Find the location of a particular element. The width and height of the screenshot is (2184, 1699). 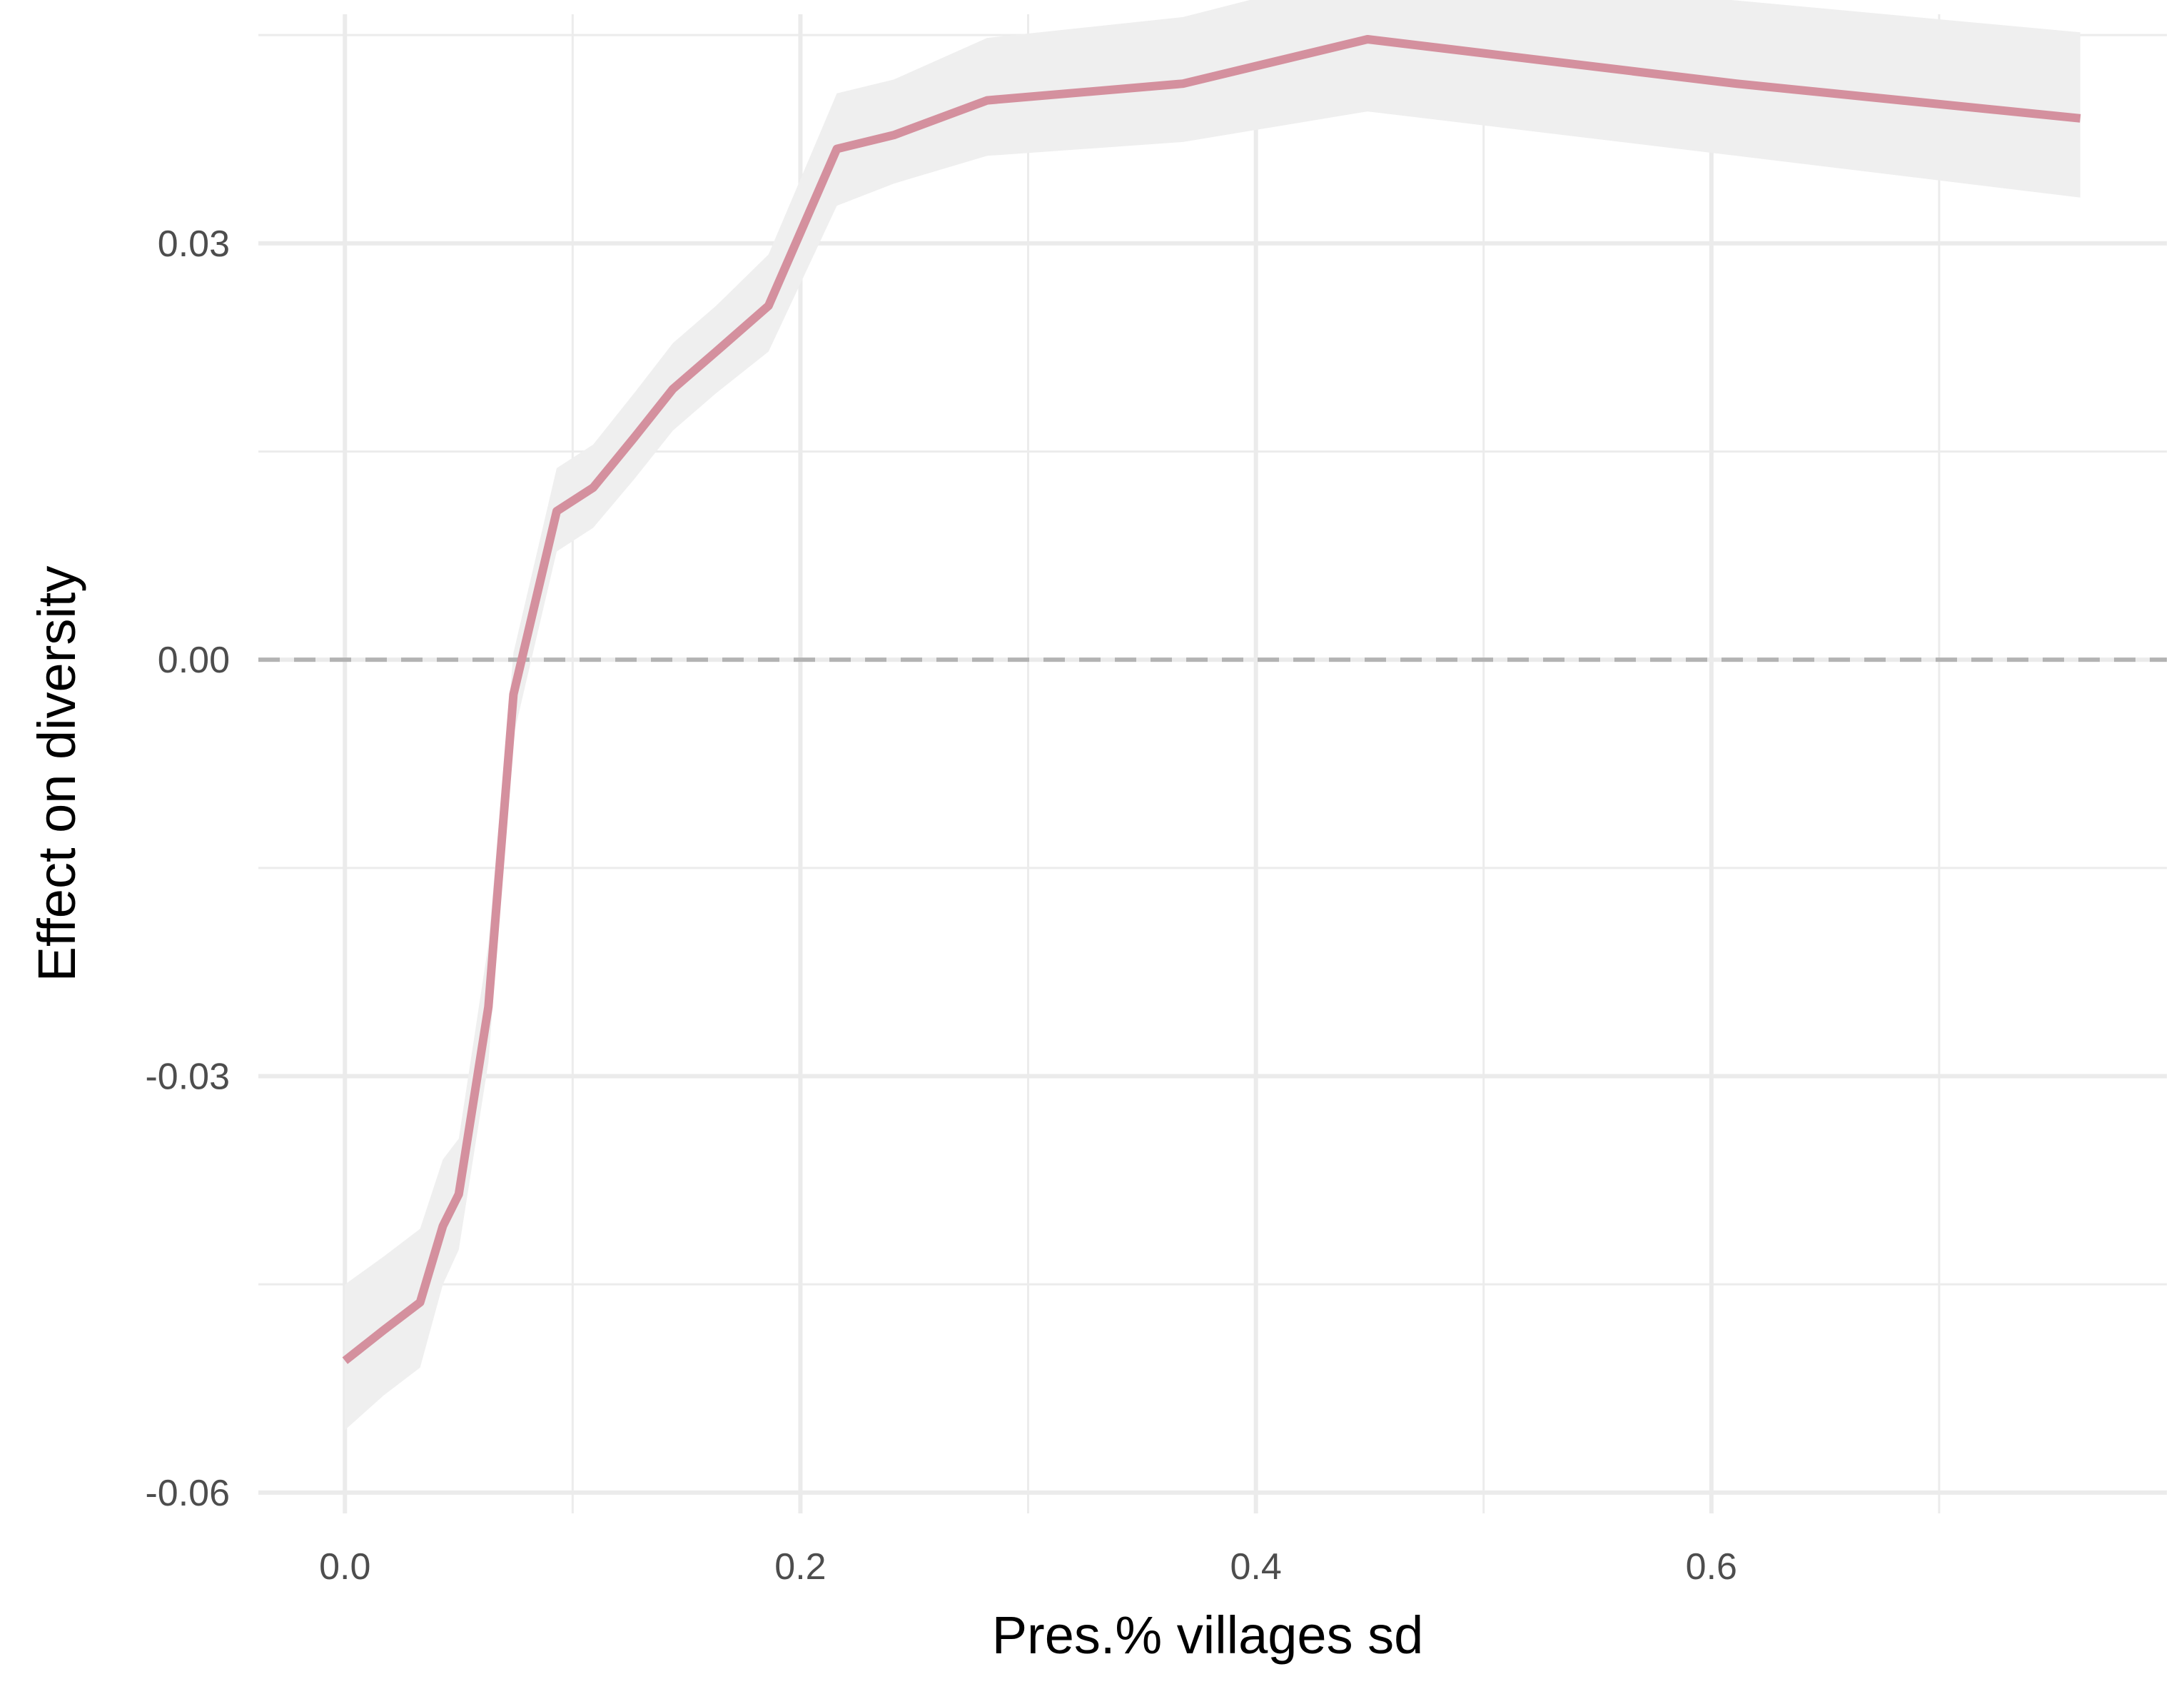

x-tick-label: 0.4 is located at coordinates (1255, 1567).